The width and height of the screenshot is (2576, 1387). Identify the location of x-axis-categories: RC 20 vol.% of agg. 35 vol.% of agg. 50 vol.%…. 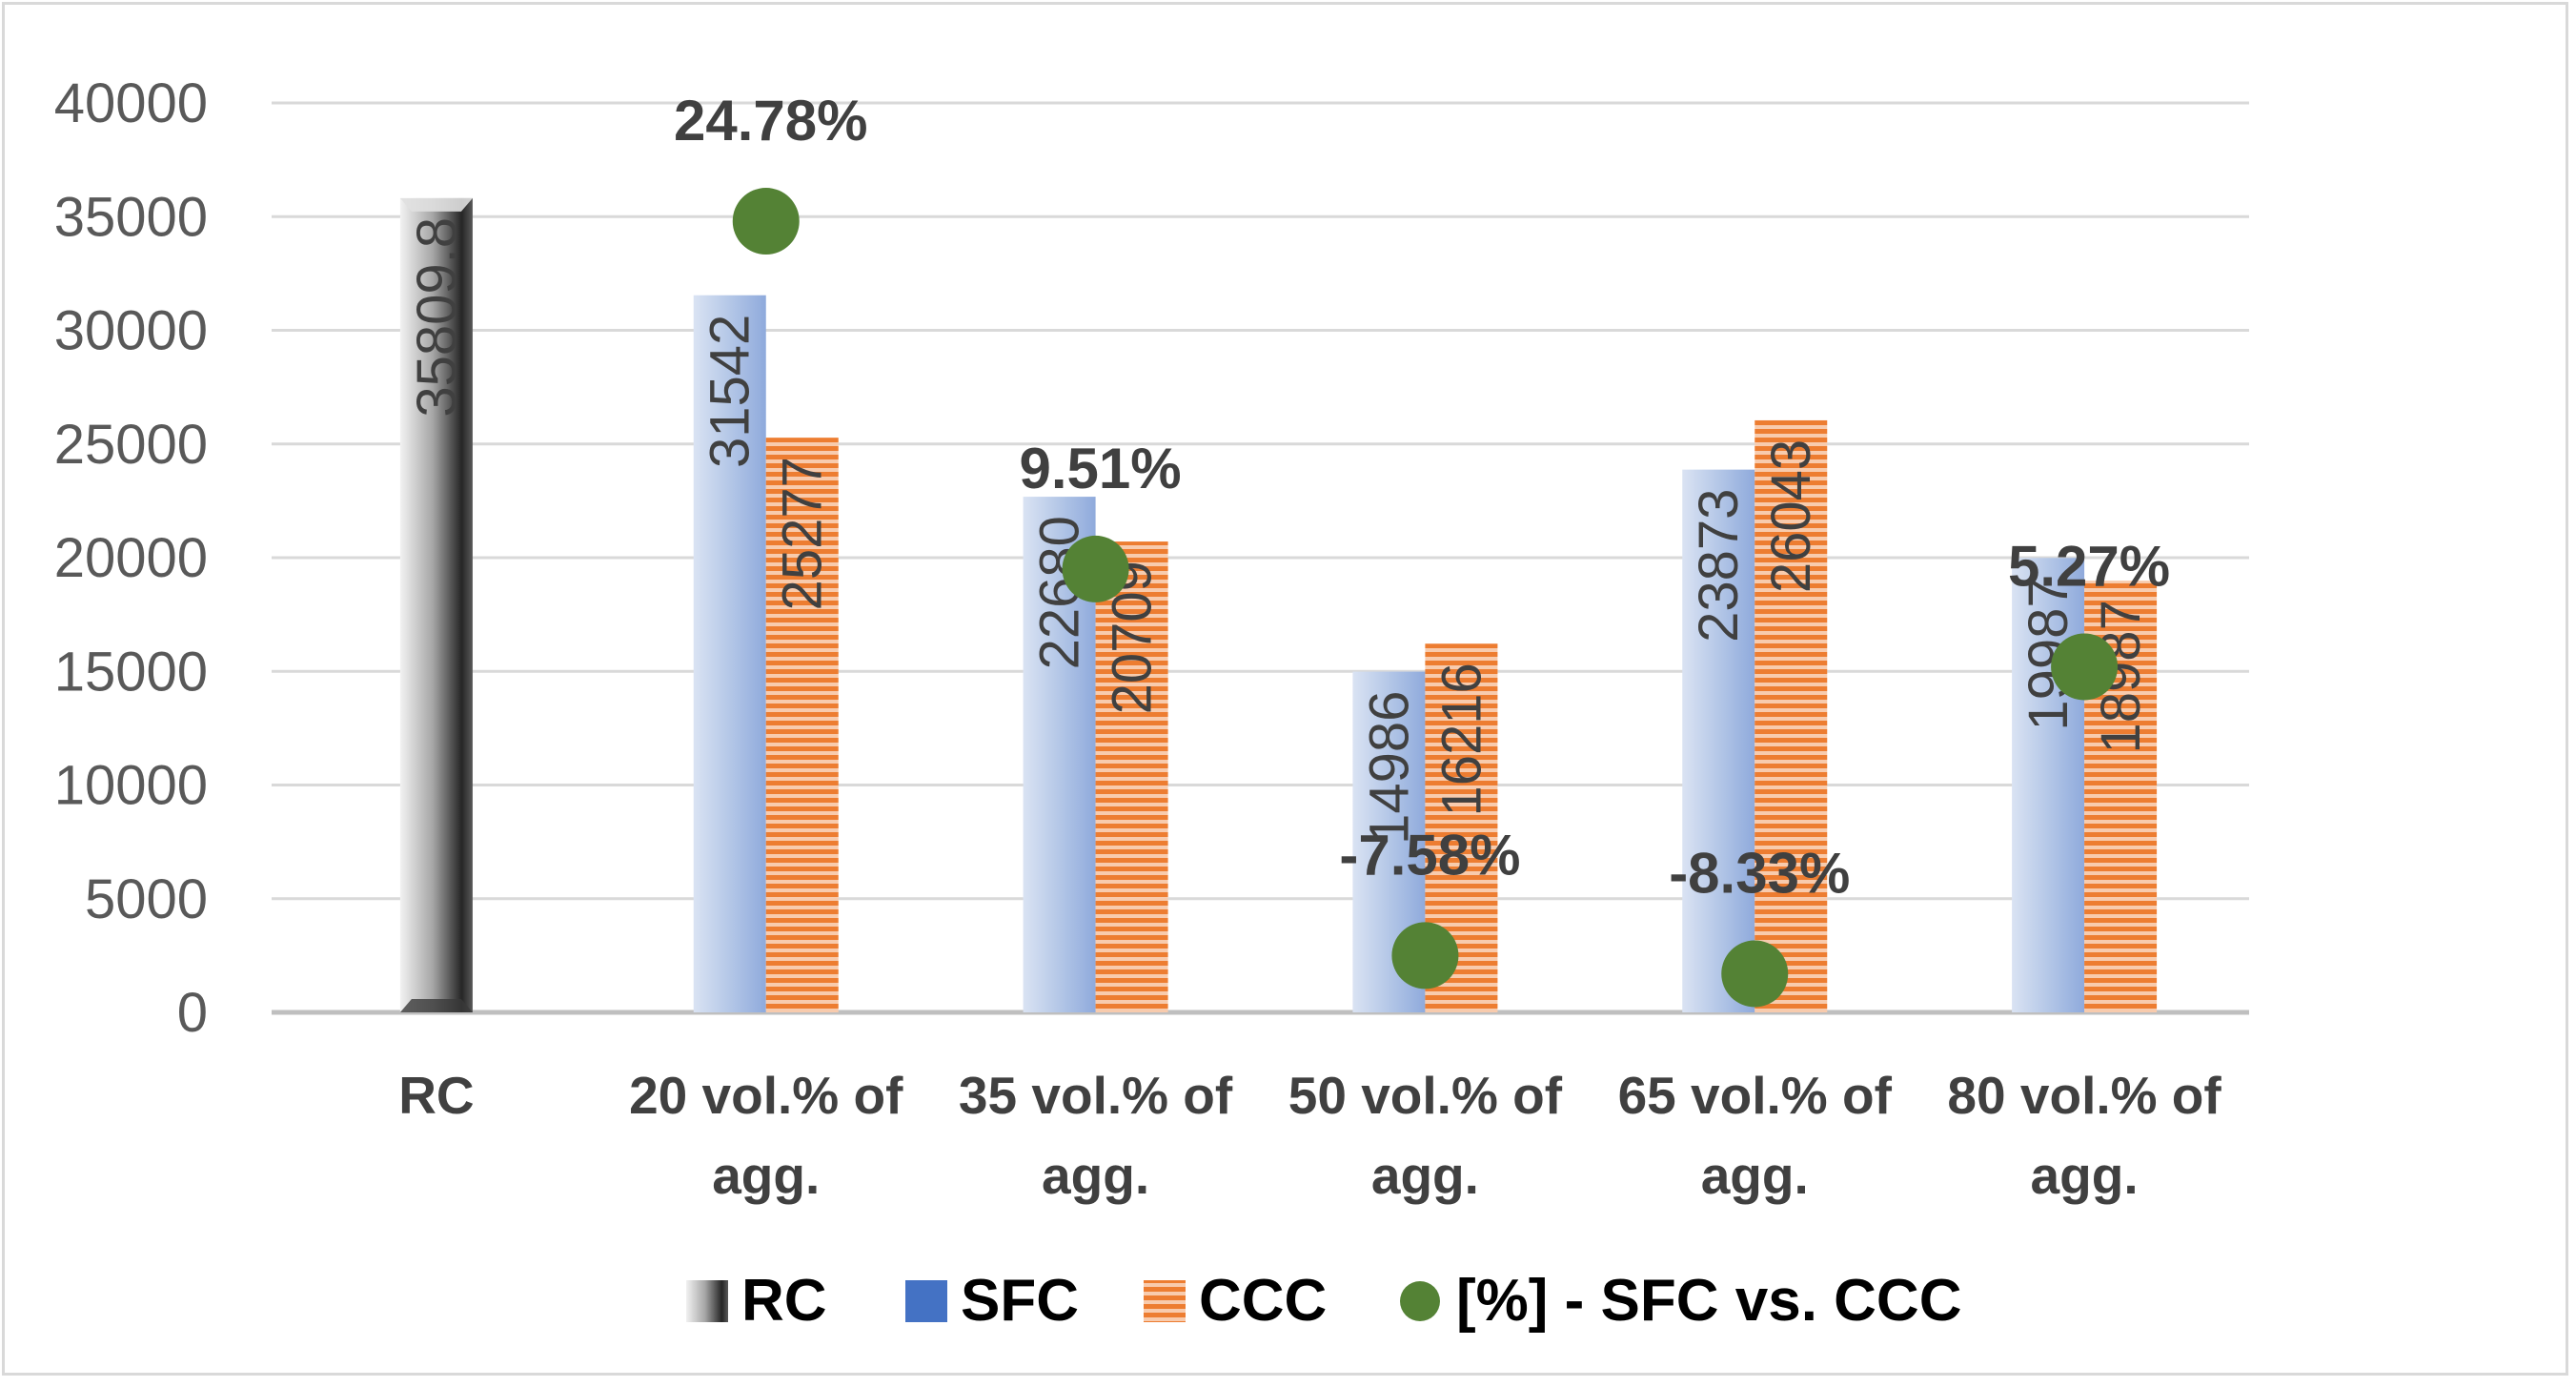
(1310, 1135).